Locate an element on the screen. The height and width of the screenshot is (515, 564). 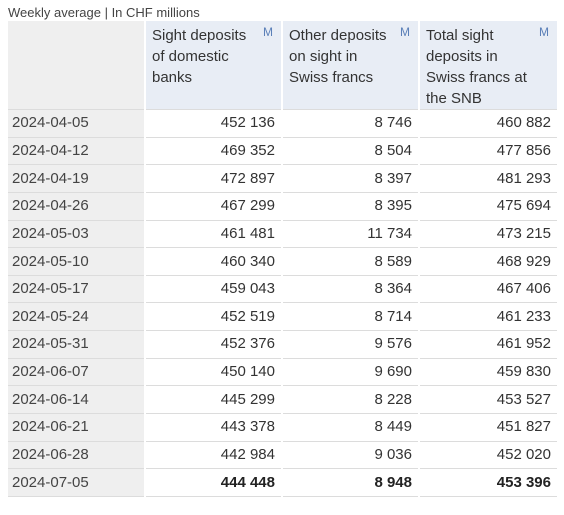
date-cell: 2024-07-05 is located at coordinates (76, 482).